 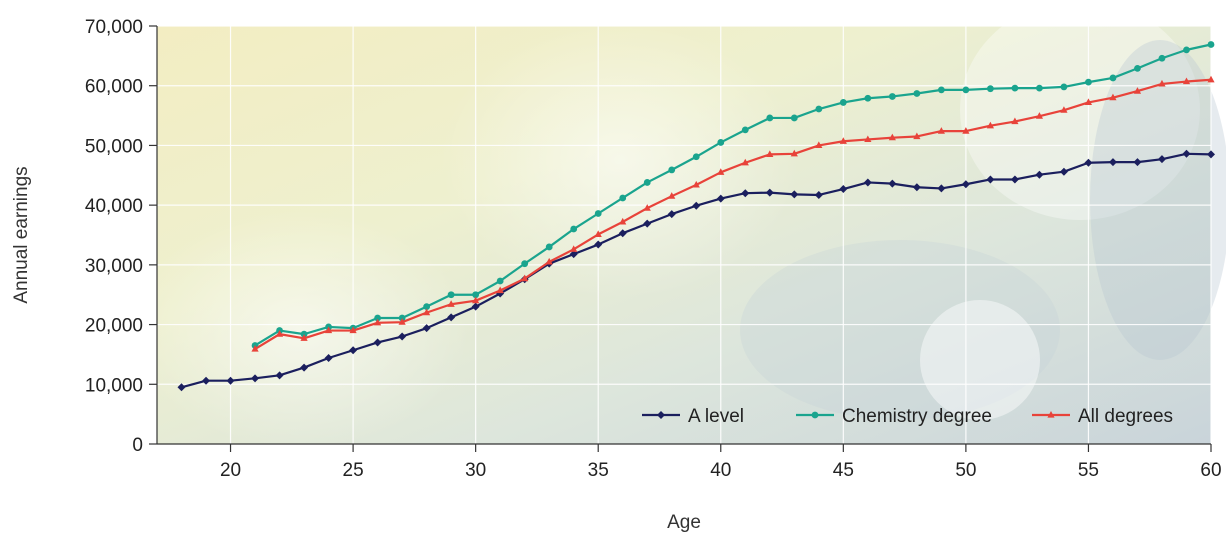 I want to click on x-tick-label: 45, so click(x=843, y=470).